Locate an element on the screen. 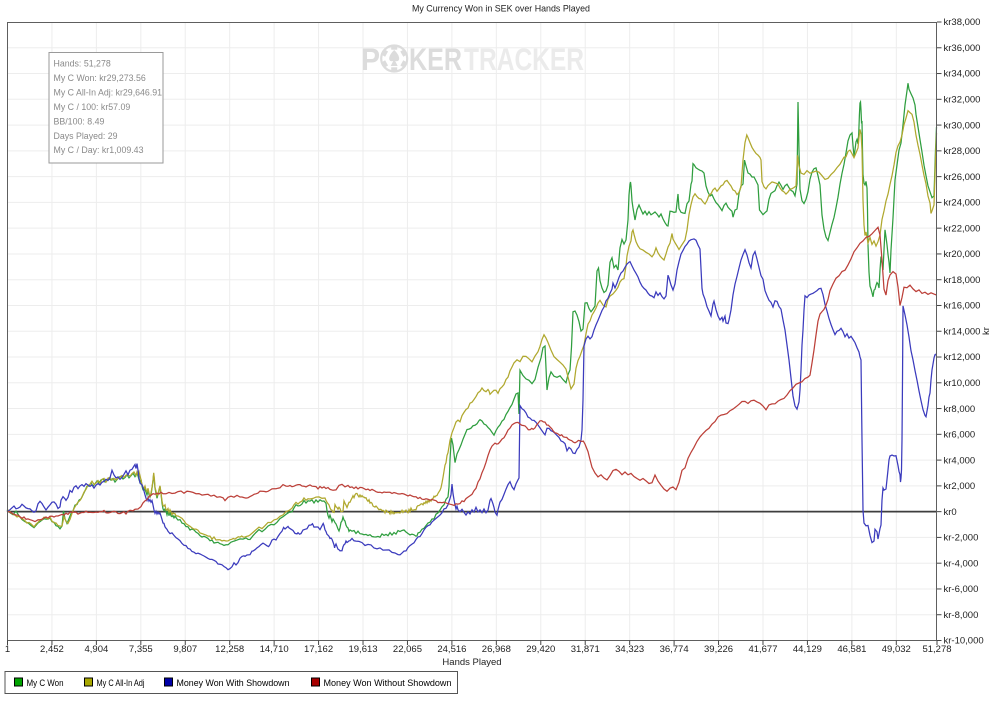 The width and height of the screenshot is (1000, 705). svg-text: TRACKER is located at coordinates (524, 59).